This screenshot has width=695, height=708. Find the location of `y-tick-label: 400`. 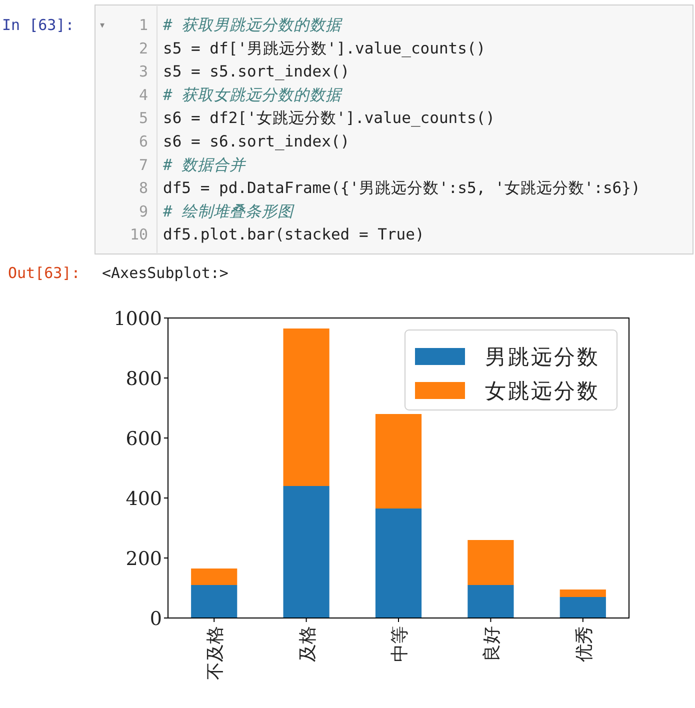

y-tick-label: 400 is located at coordinates (144, 499).